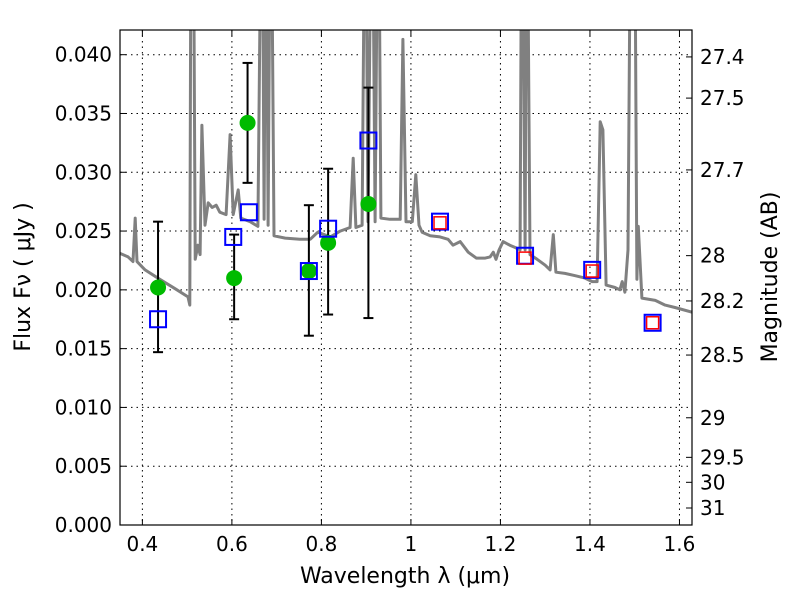 Image resolution: width=800 pixels, height=604 pixels. I want to click on right-tick-label: 28.2, so click(722, 301).